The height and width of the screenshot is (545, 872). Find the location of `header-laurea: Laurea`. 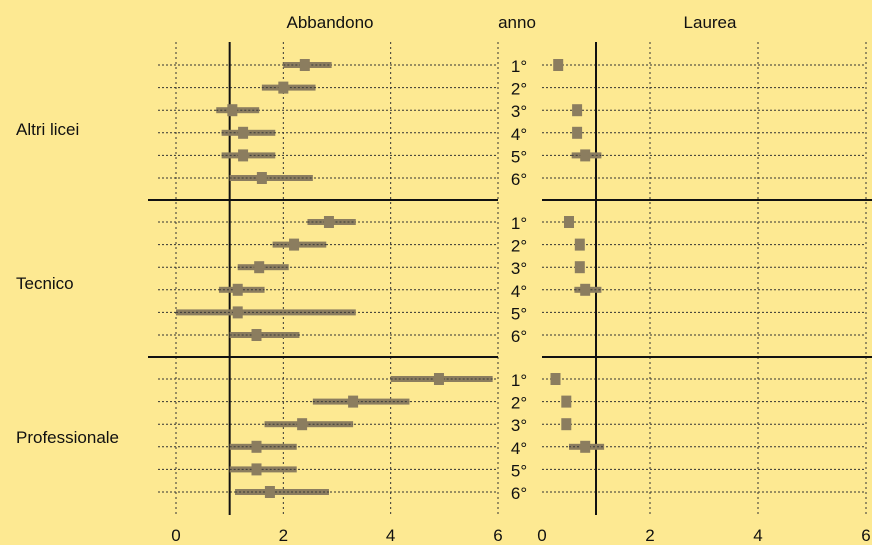

header-laurea: Laurea is located at coordinates (710, 22).